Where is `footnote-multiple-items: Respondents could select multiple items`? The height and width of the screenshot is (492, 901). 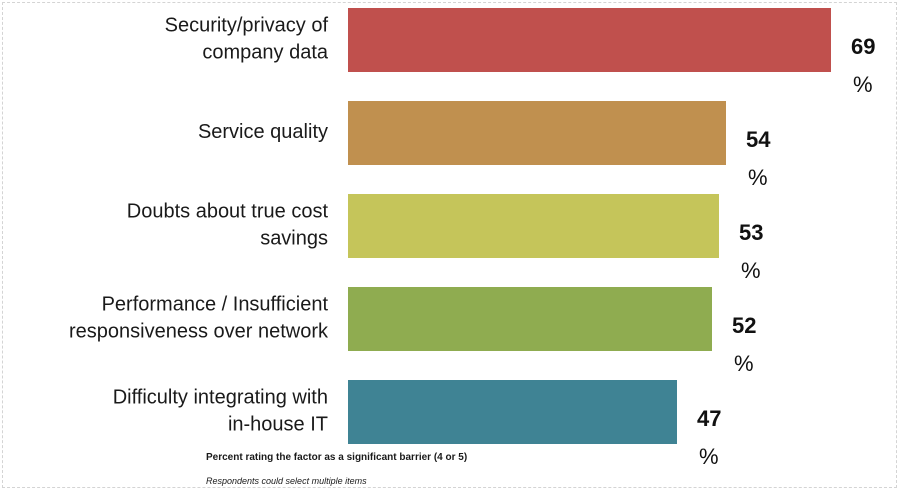
footnote-multiple-items: Respondents could select multiple items is located at coordinates (286, 481).